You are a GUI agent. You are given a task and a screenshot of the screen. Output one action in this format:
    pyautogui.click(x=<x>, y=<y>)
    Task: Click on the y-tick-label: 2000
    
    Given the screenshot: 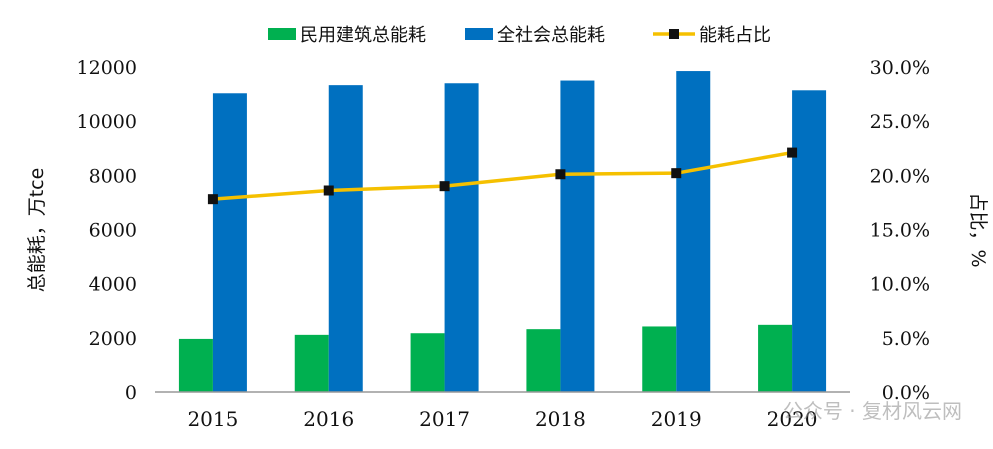 What is the action you would take?
    pyautogui.click(x=113, y=339)
    